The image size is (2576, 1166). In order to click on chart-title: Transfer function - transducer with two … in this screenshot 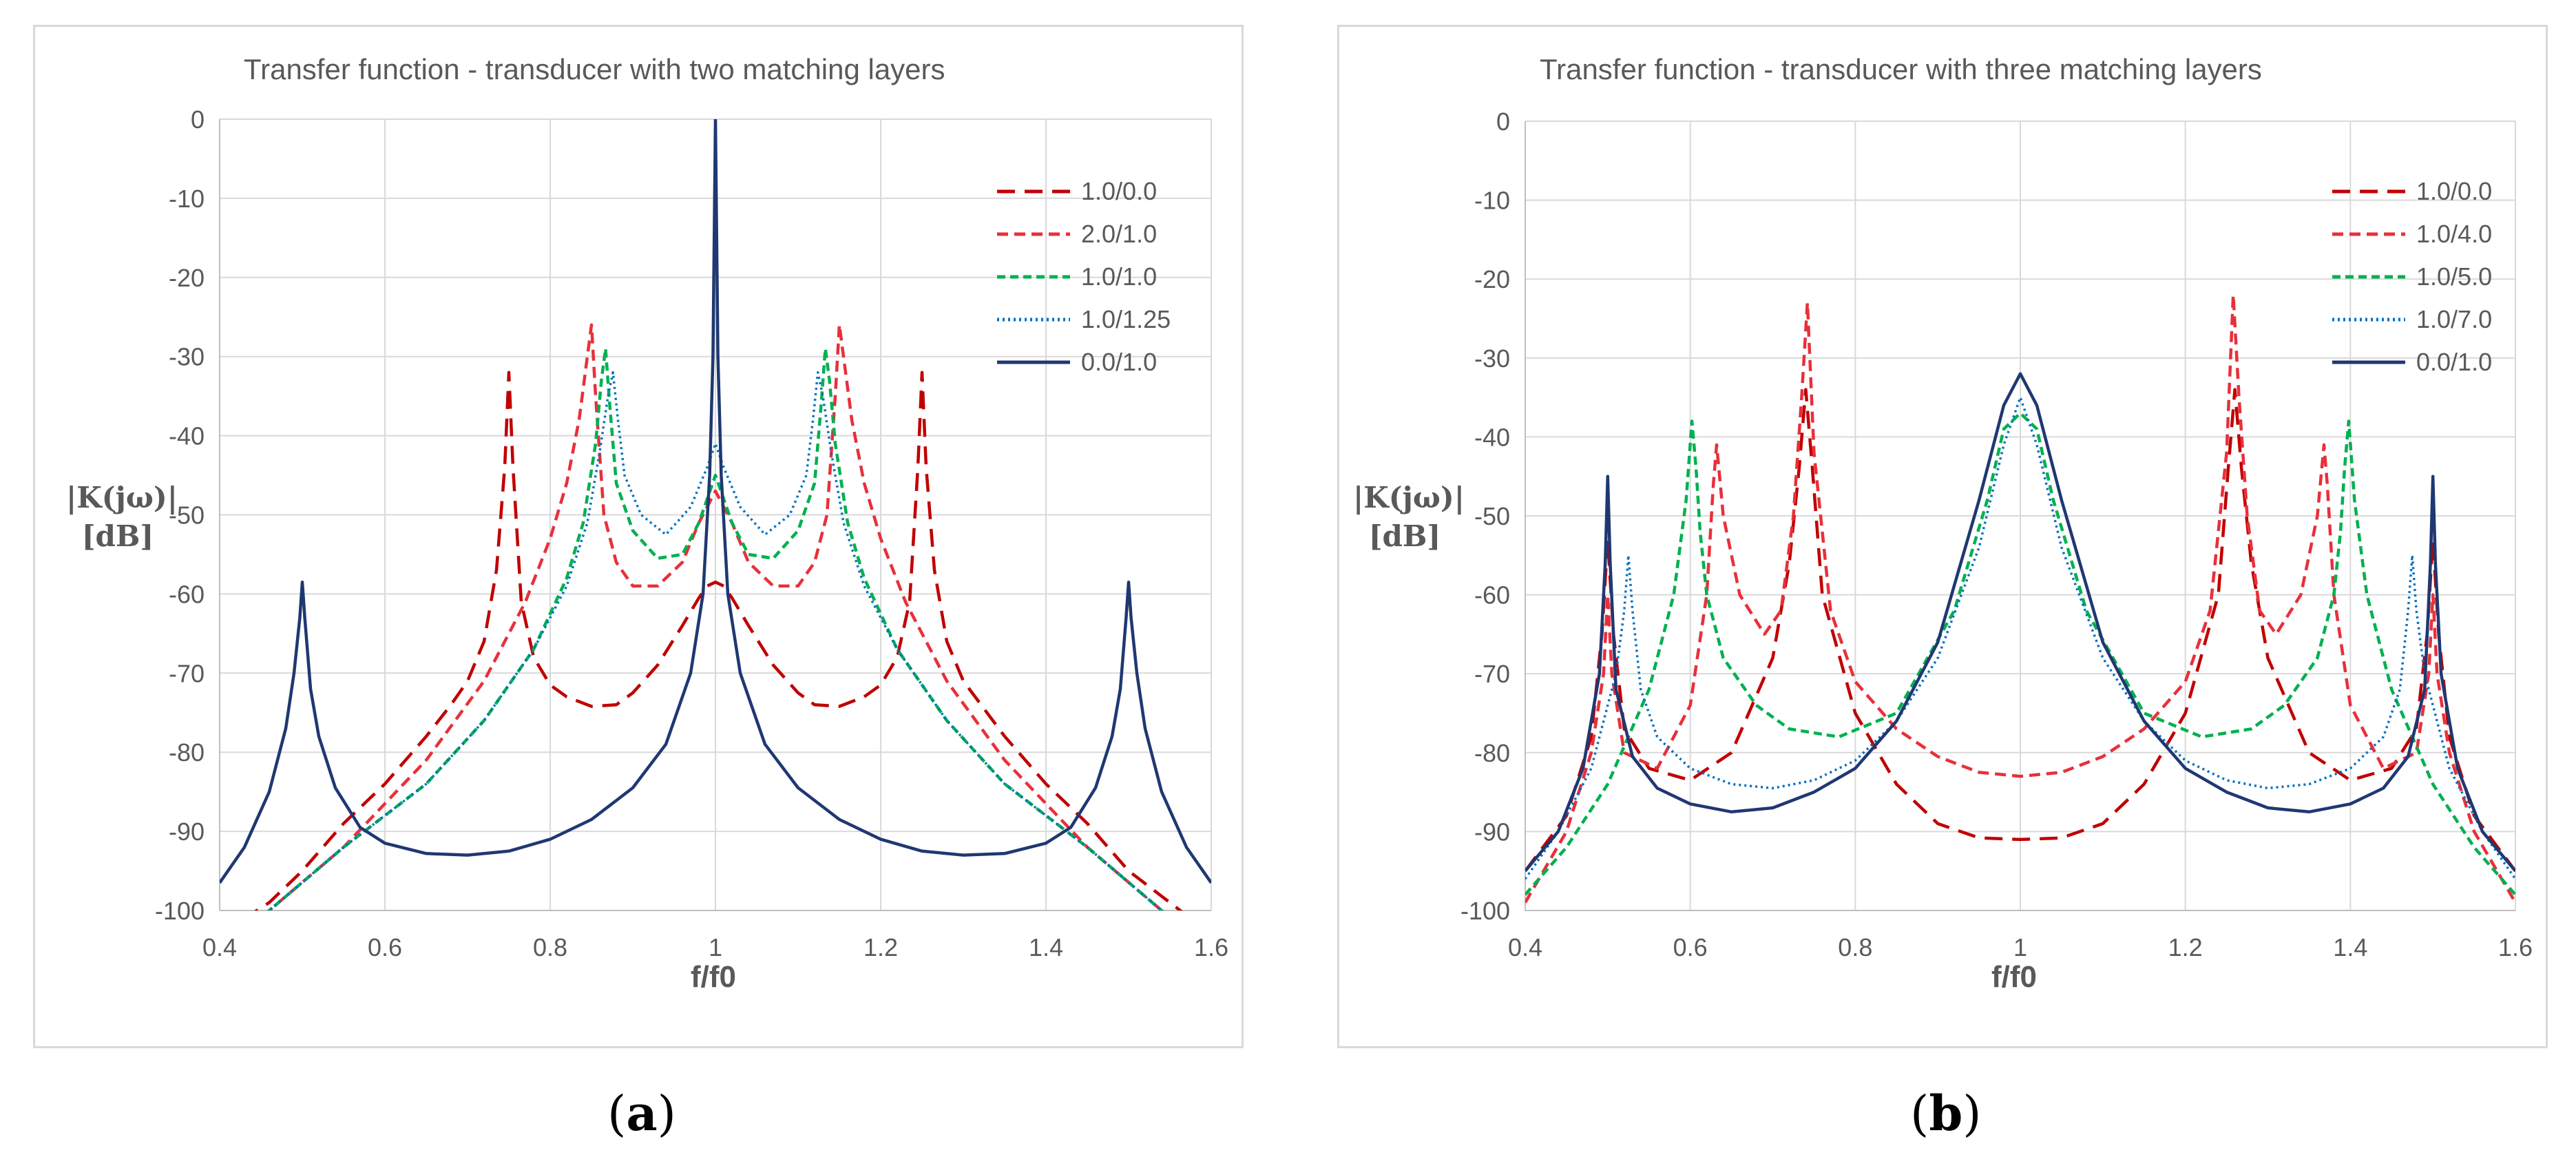, I will do `click(594, 69)`.